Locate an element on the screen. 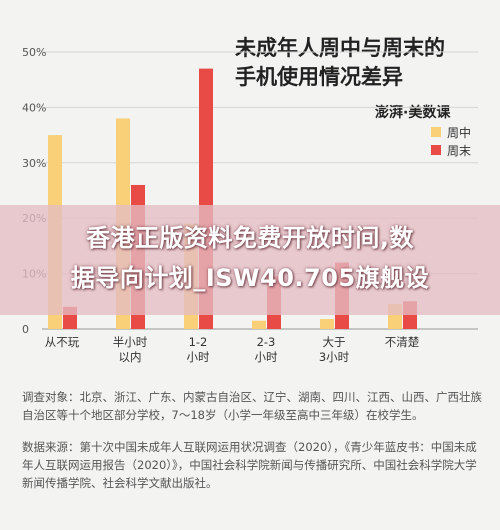 The height and width of the screenshot is (530, 500). y-tick-label: 40% is located at coordinates (34, 107).